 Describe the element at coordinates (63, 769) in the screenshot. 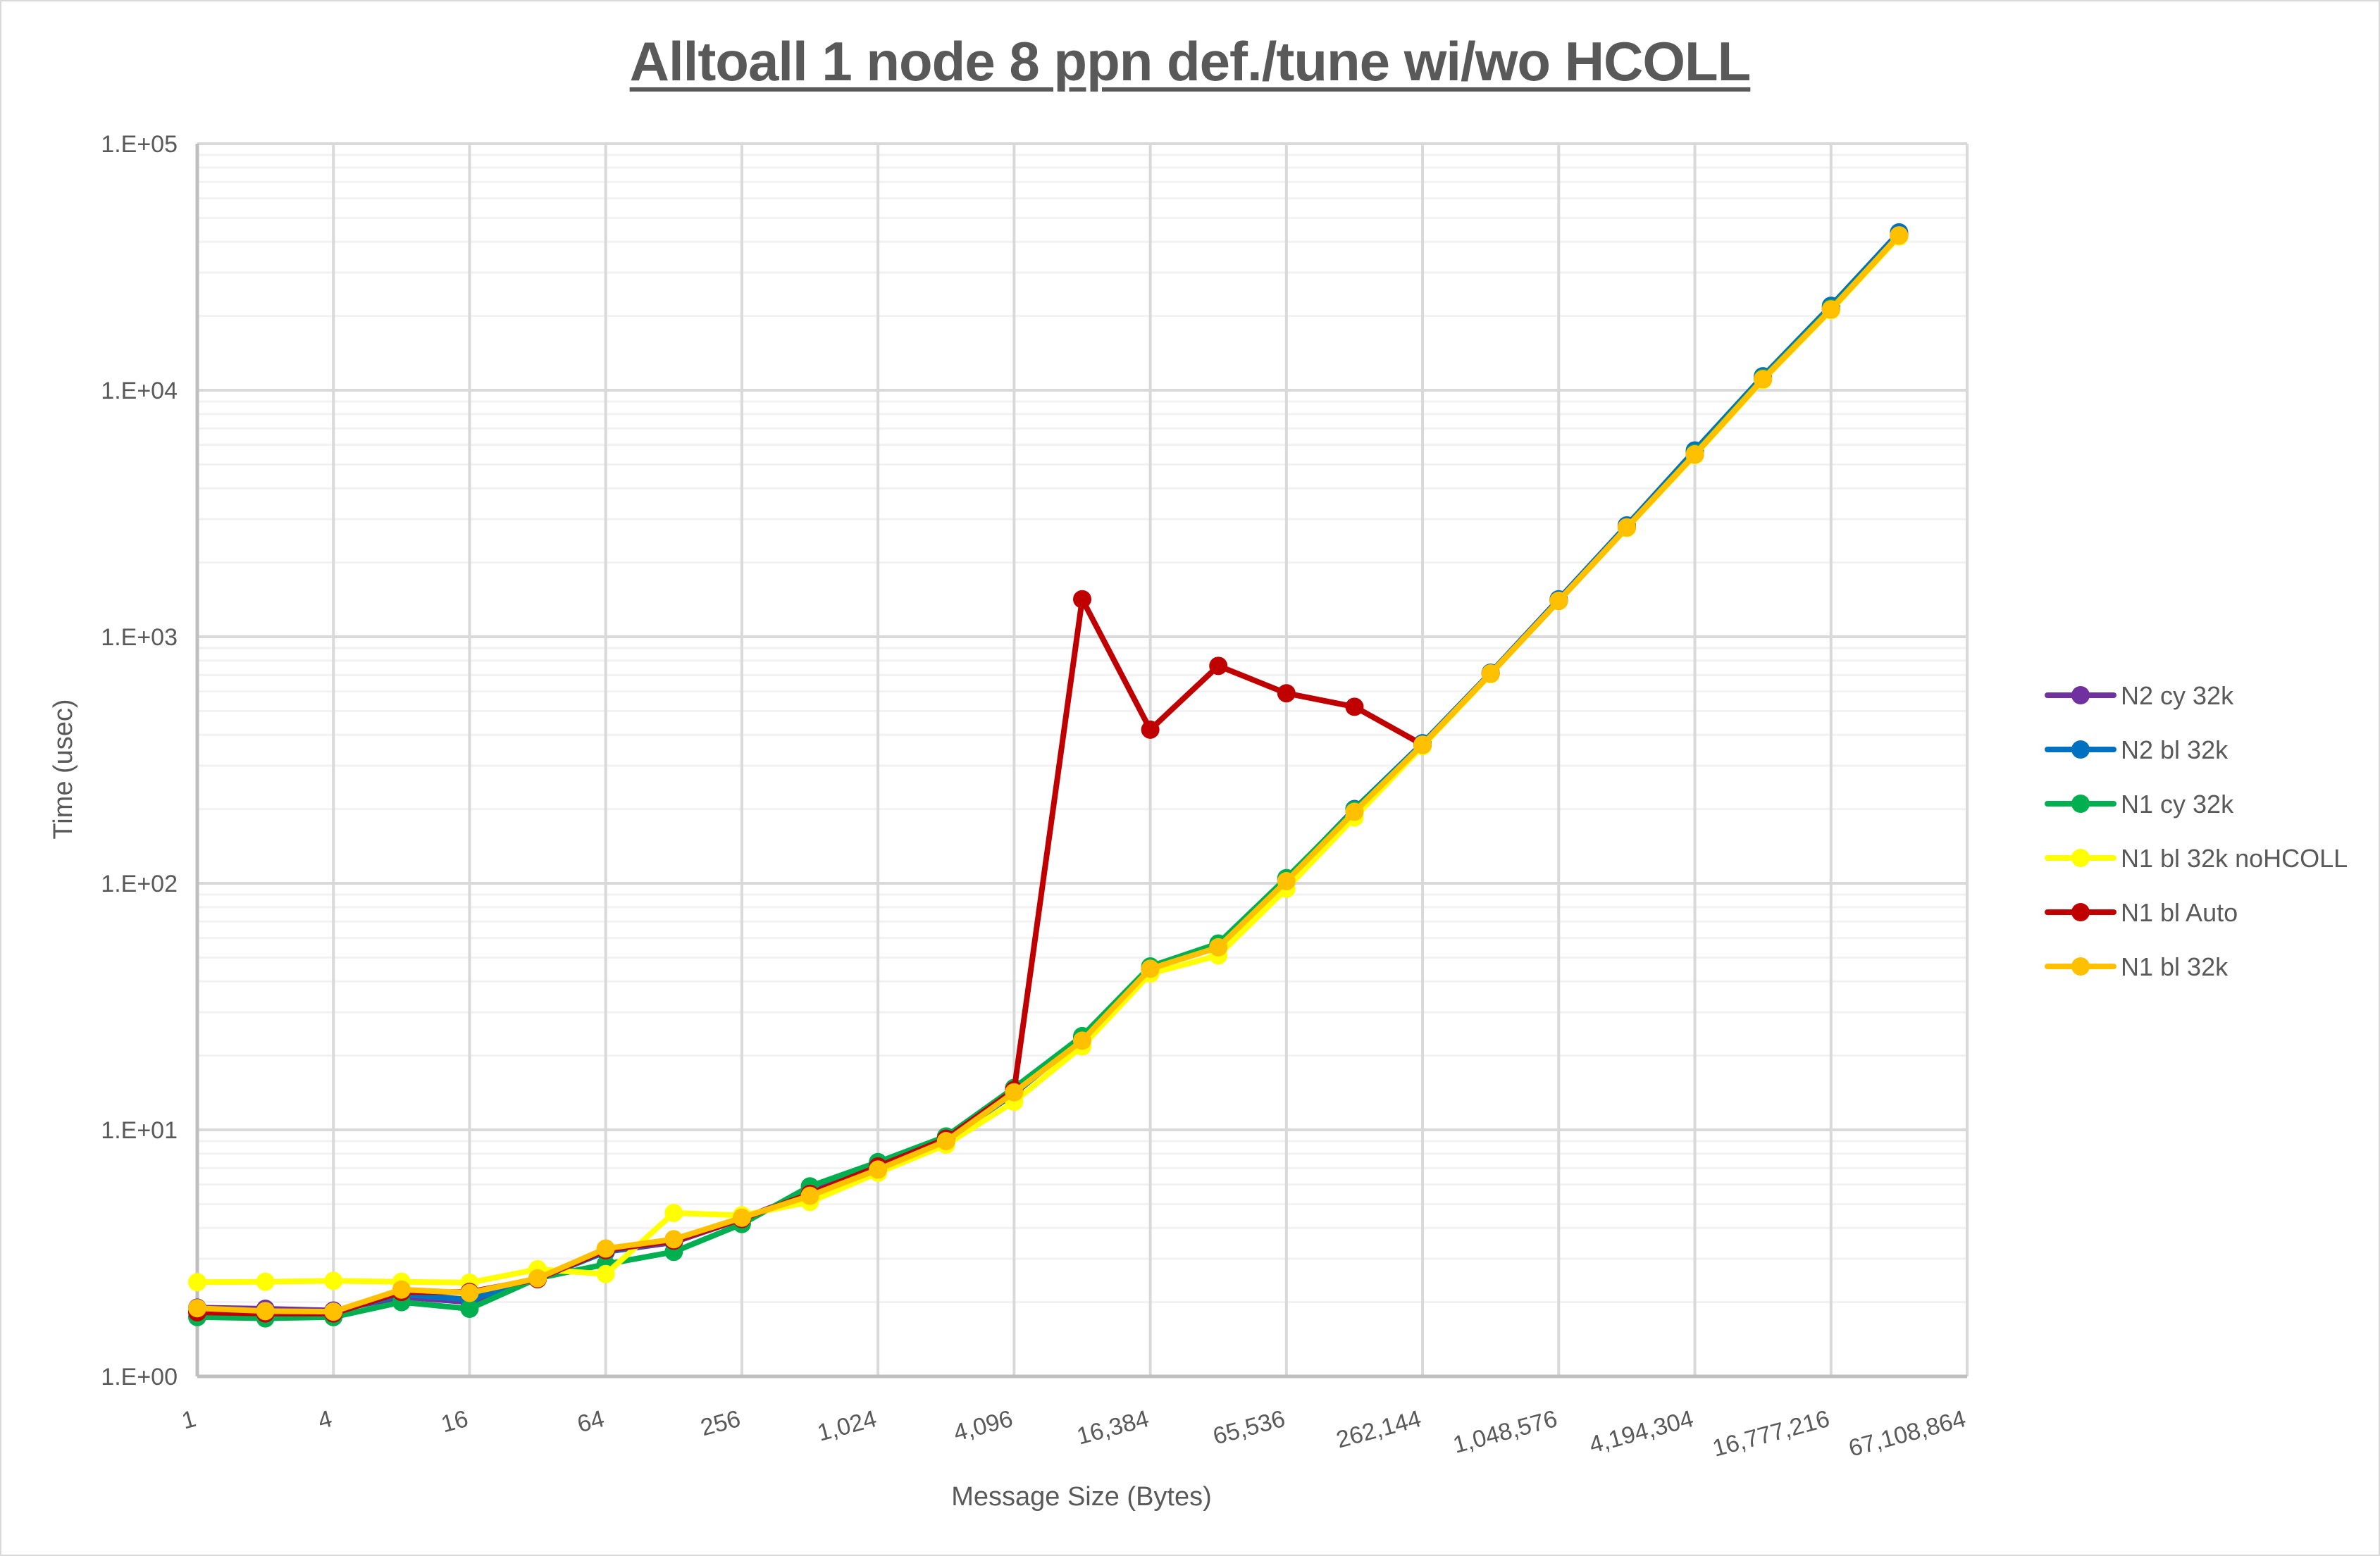

I see `y-axis-title: Time (usec)` at that location.